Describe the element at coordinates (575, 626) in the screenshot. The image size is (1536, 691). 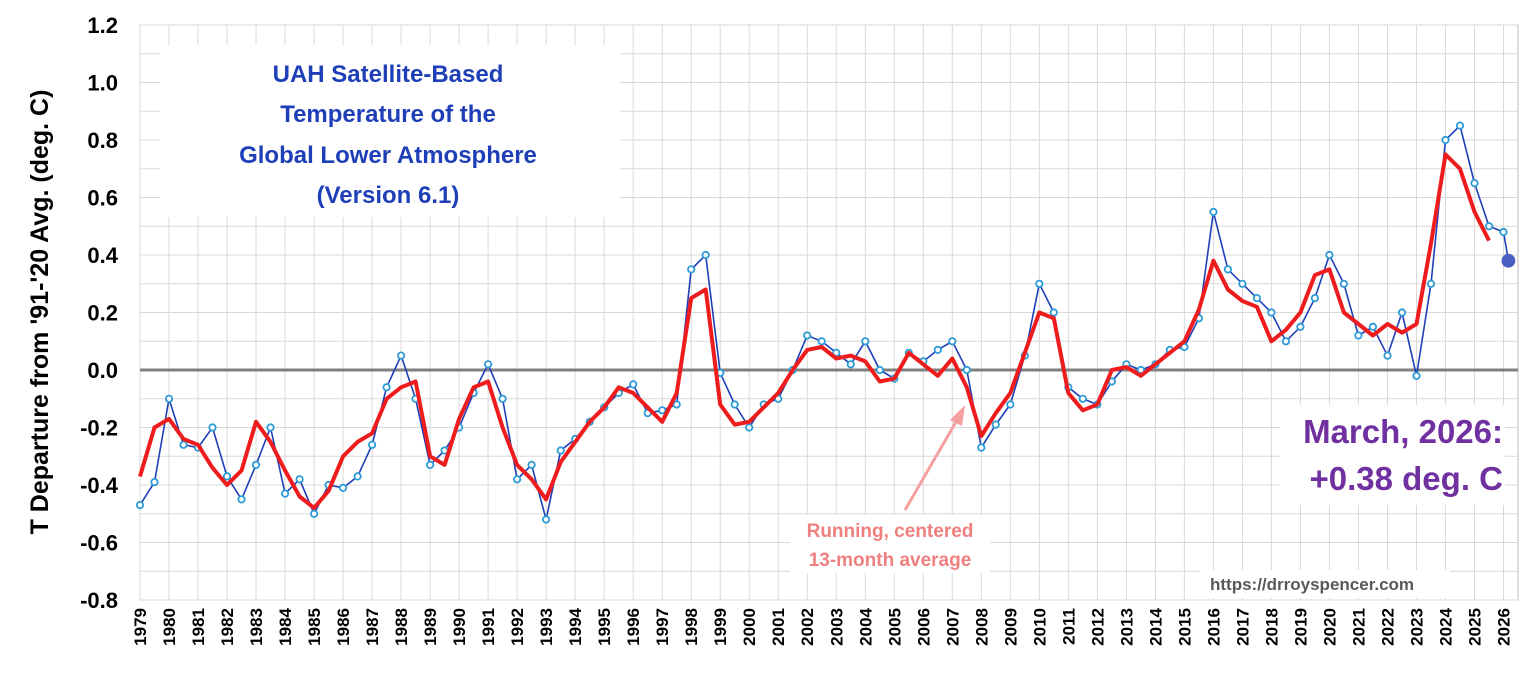
I see `x-tick-label: 1994` at that location.